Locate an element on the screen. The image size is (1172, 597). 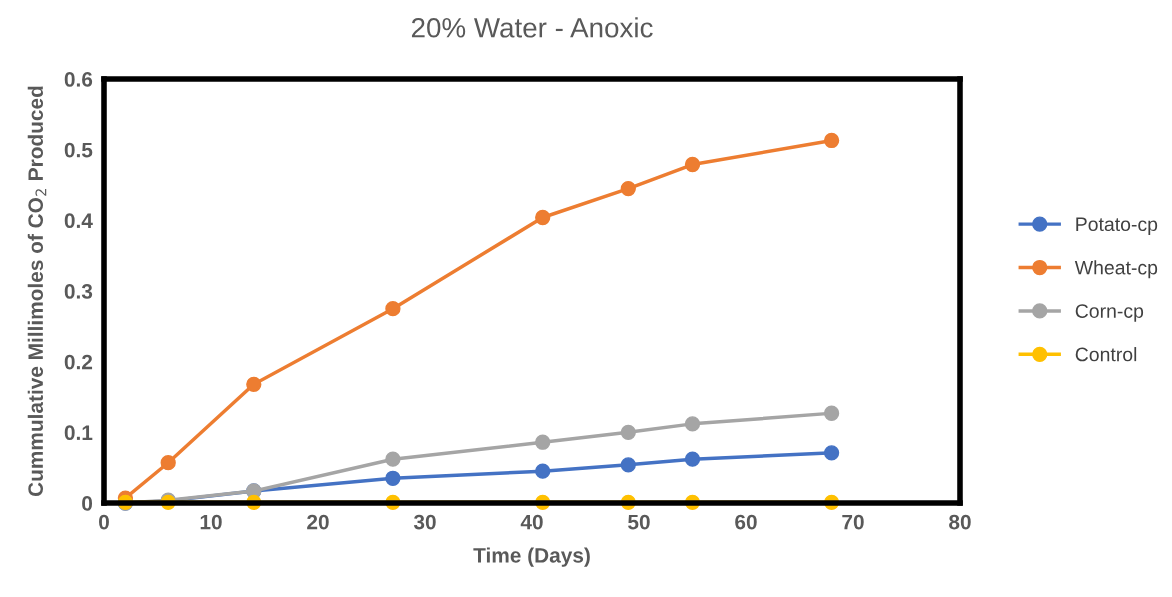
chart-title: 20% Water - Anoxic is located at coordinates (532, 27).